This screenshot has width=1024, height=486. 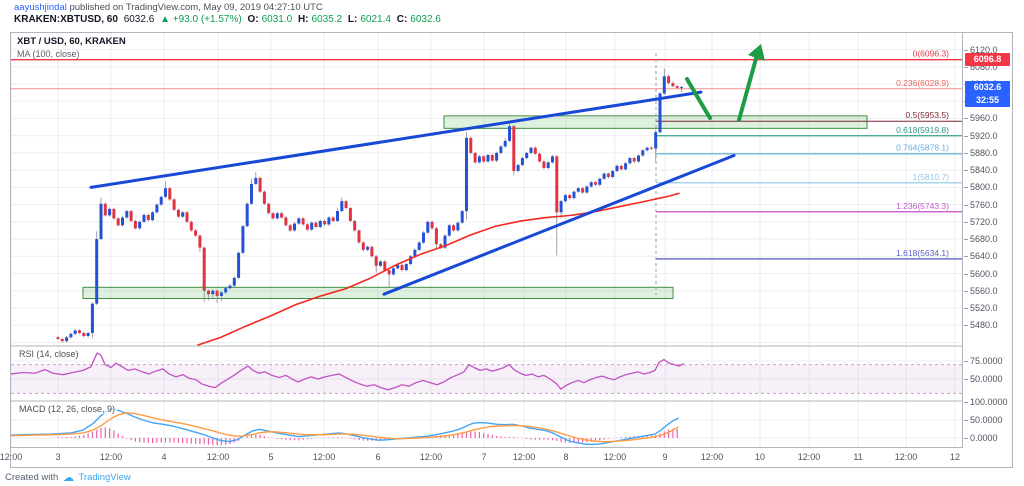 What do you see at coordinates (981, 290) in the screenshot?
I see `price-tick-label: 5560.0` at bounding box center [981, 290].